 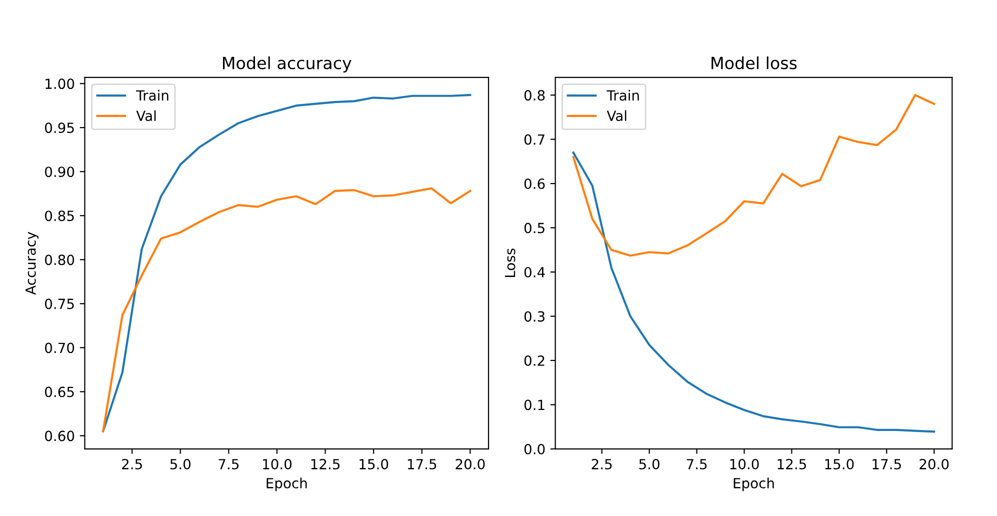 I want to click on y-tick-label: 0.75, so click(x=59, y=304).